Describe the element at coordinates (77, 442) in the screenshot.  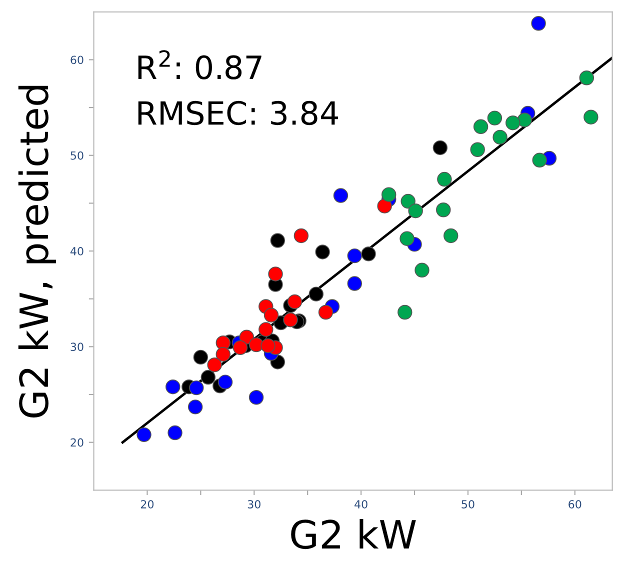
I see `y-tick-label: 20` at that location.